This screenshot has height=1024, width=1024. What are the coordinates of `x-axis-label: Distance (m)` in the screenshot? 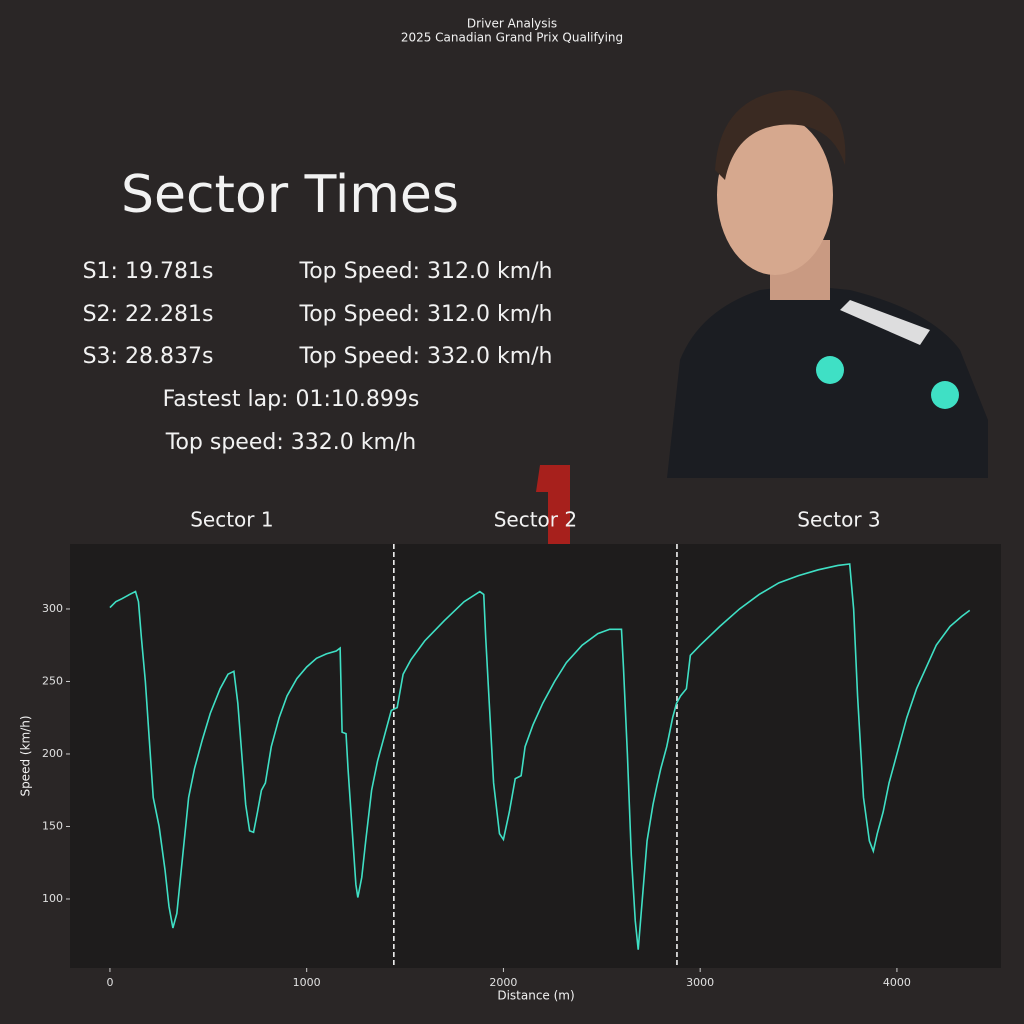 It's located at (535, 996).